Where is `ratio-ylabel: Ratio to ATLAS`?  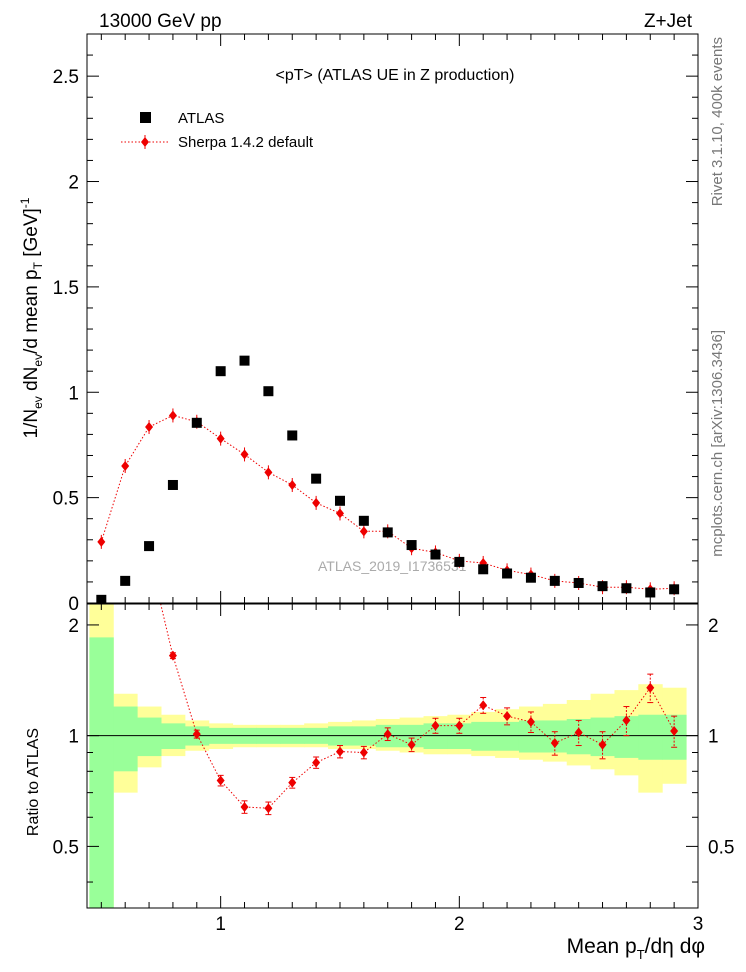
ratio-ylabel: Ratio to ATLAS is located at coordinates (33, 782).